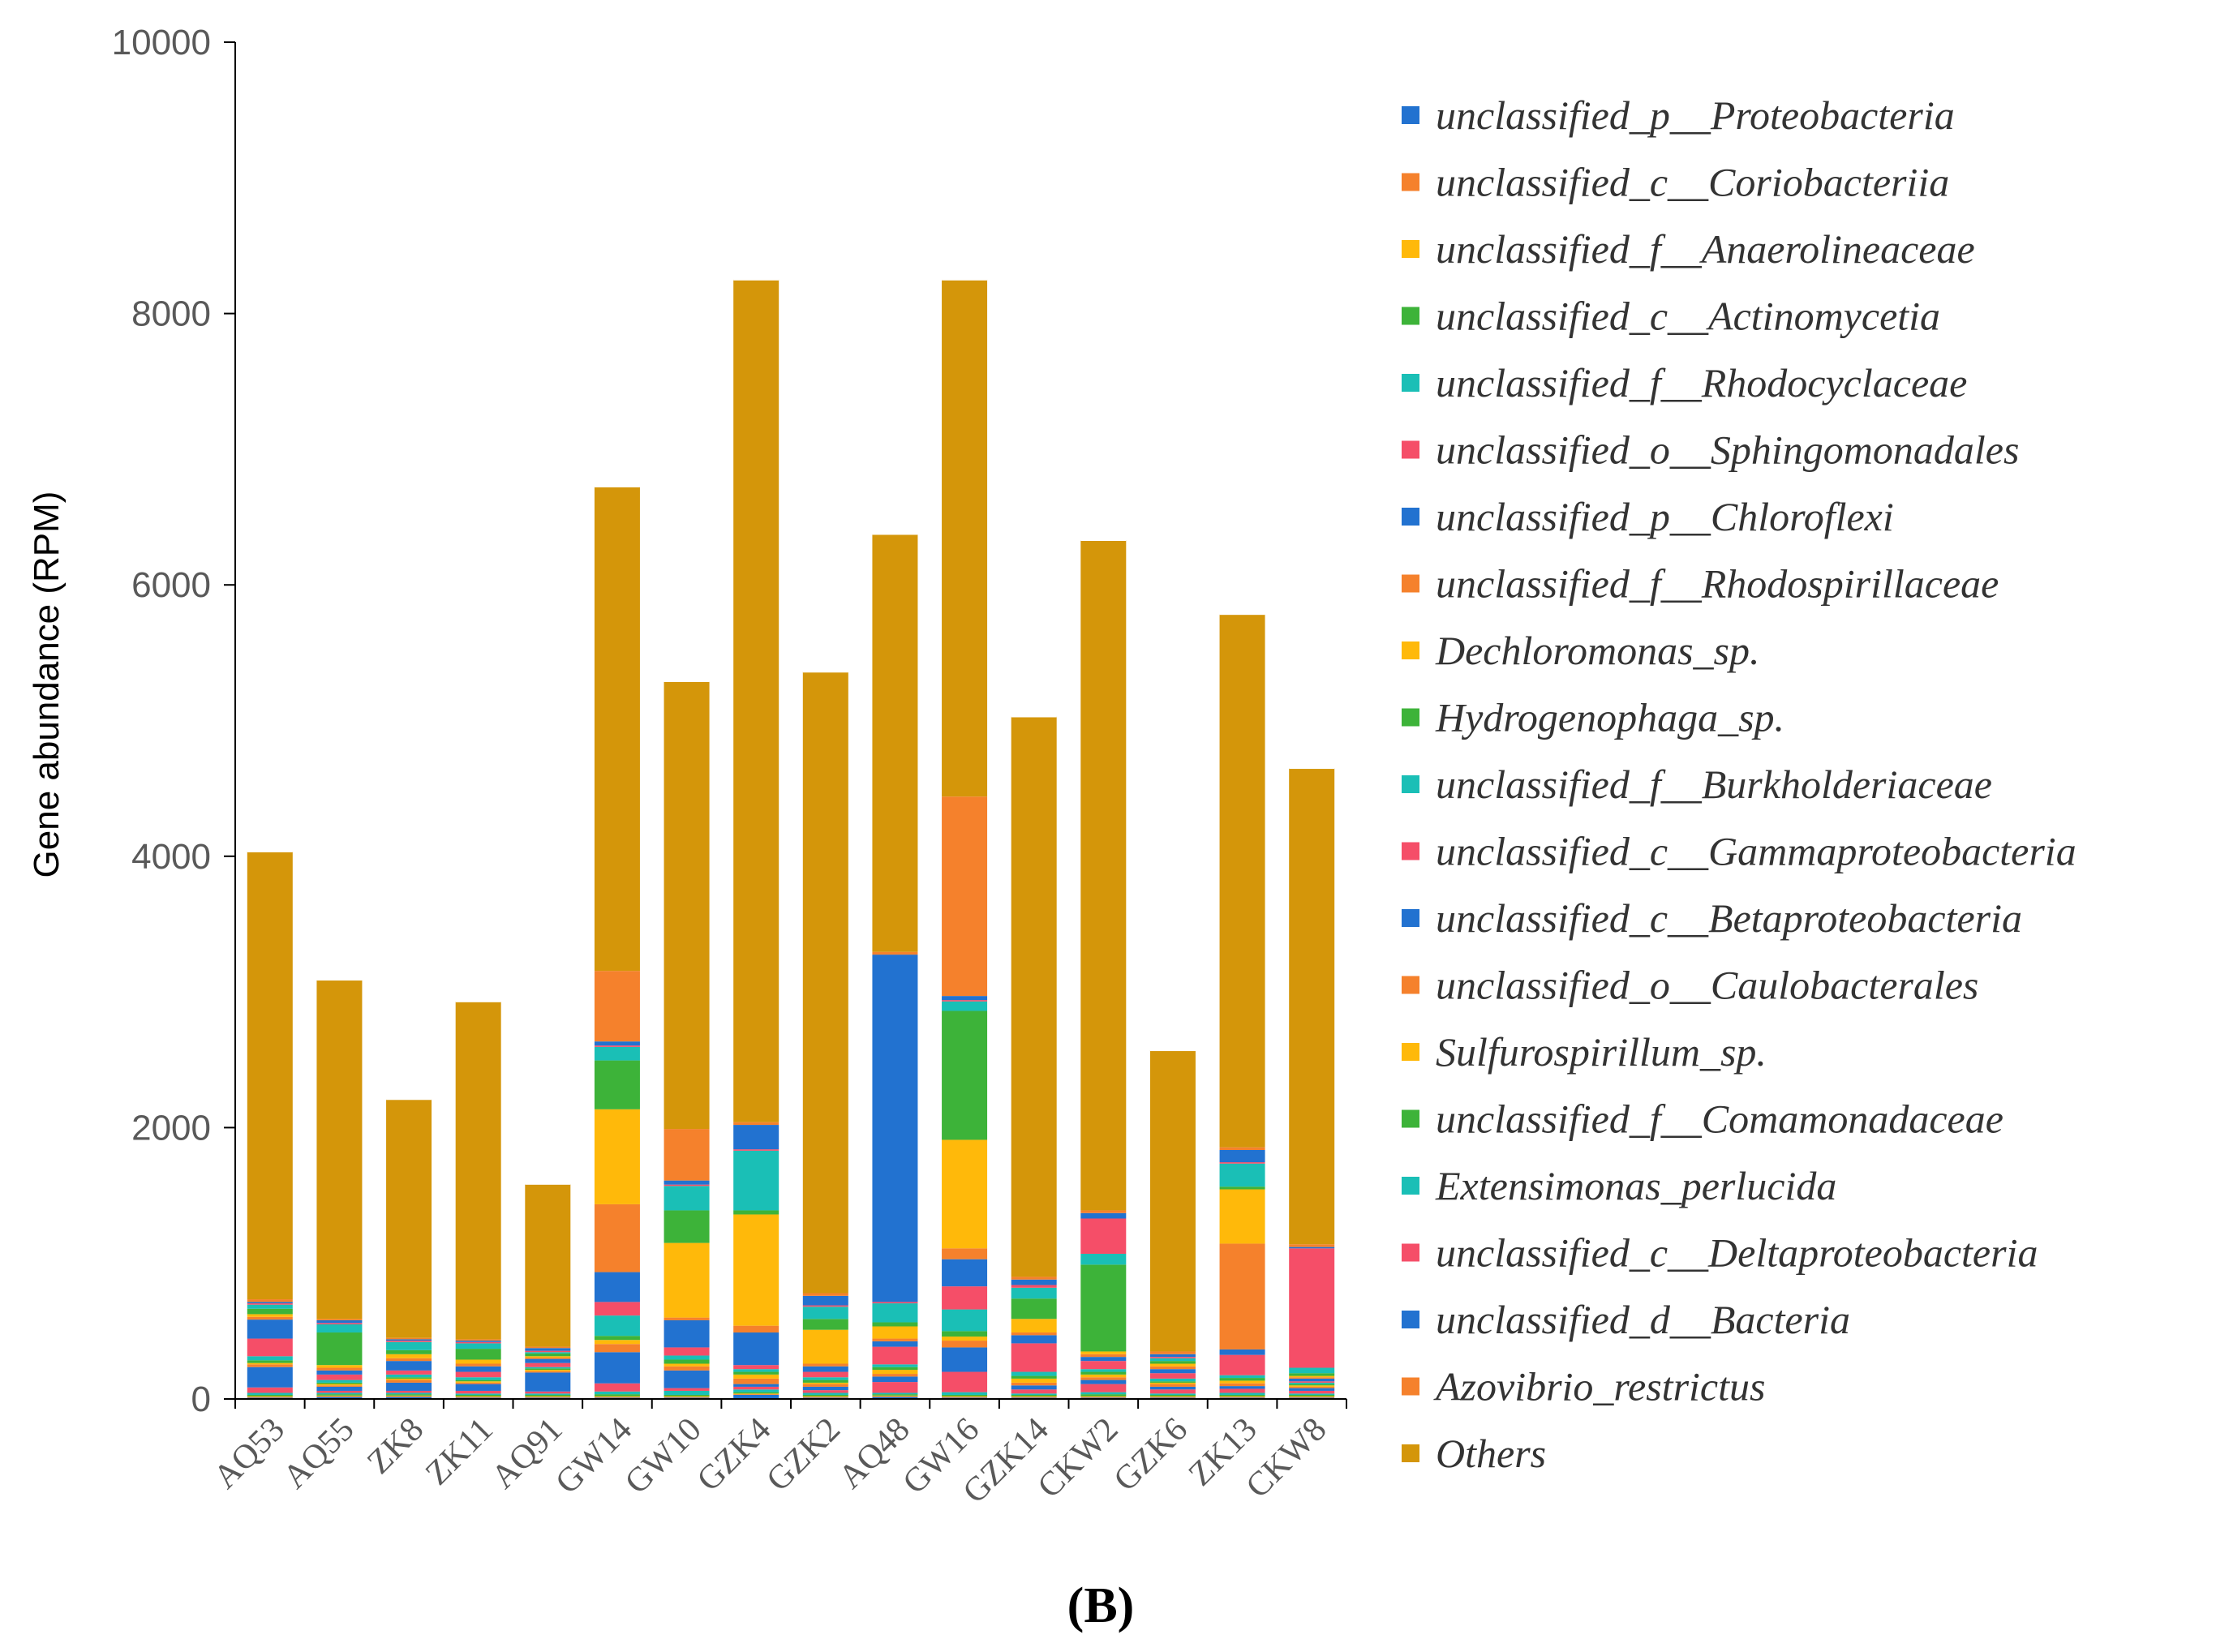 Image resolution: width=2216 pixels, height=1652 pixels. Describe the element at coordinates (895, 1339) in the screenshot. I see `bar-segment-unclassified-o-caulobacterales-aq48` at that location.